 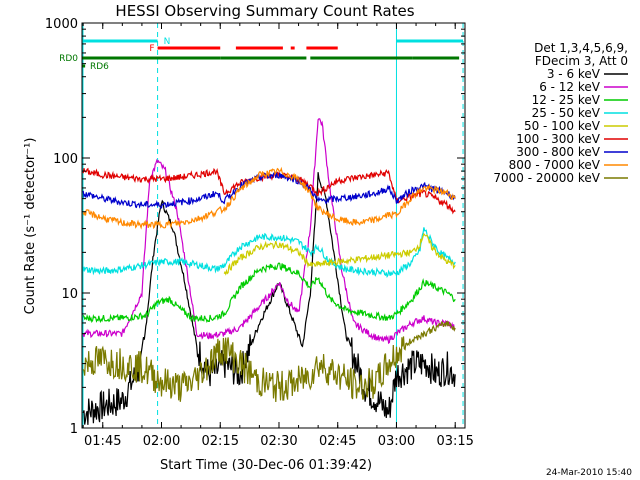 I want to click on y-tick-label: 1, so click(x=74, y=429).